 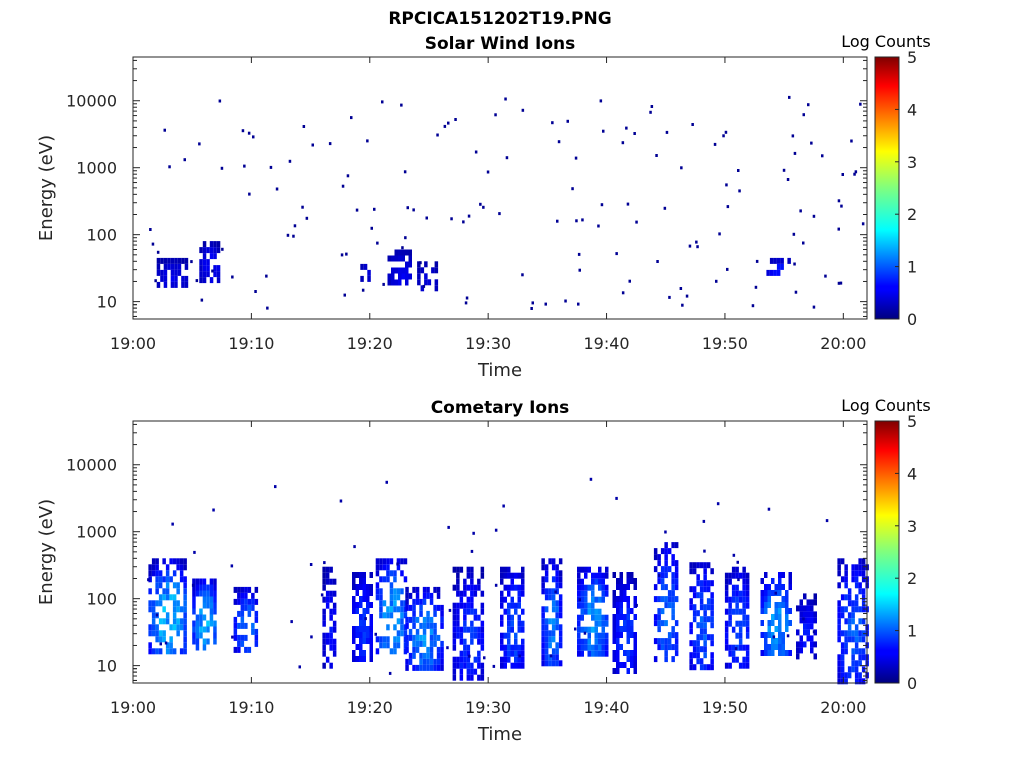 I want to click on colorbar-tick-label: 1, so click(x=912, y=267).